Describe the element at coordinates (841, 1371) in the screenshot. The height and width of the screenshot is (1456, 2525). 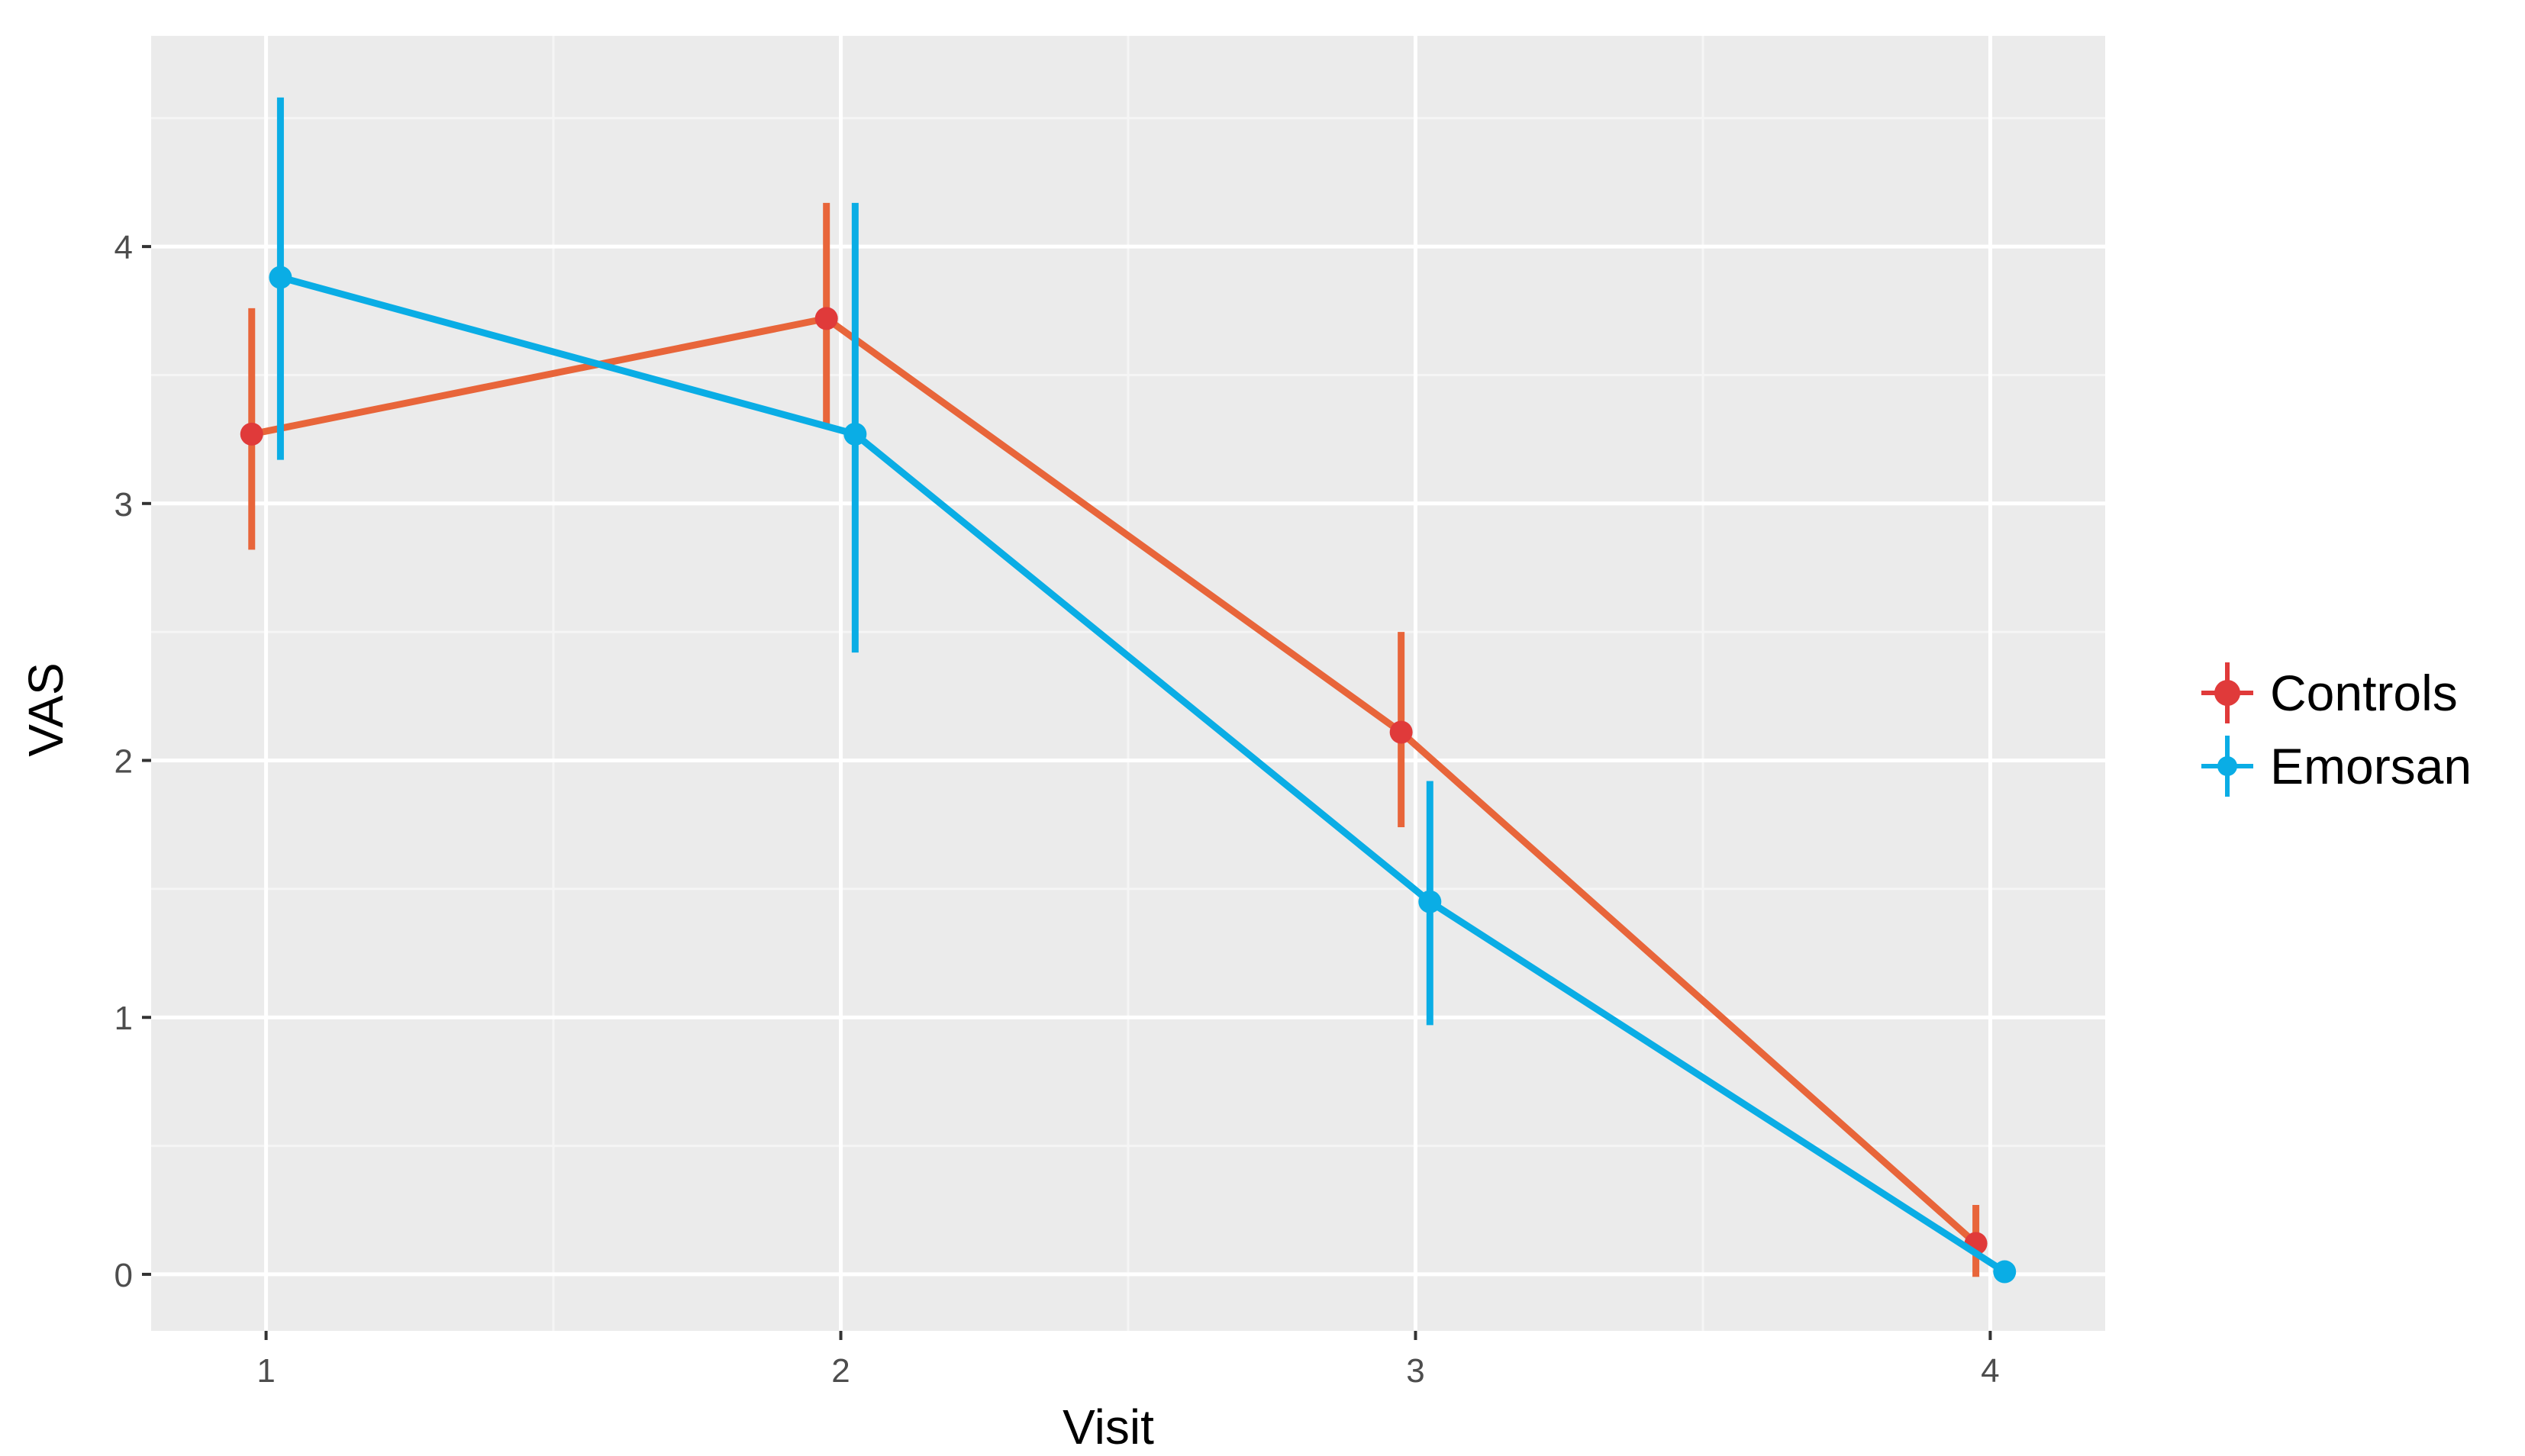
I see `x-tick-label: 2` at that location.